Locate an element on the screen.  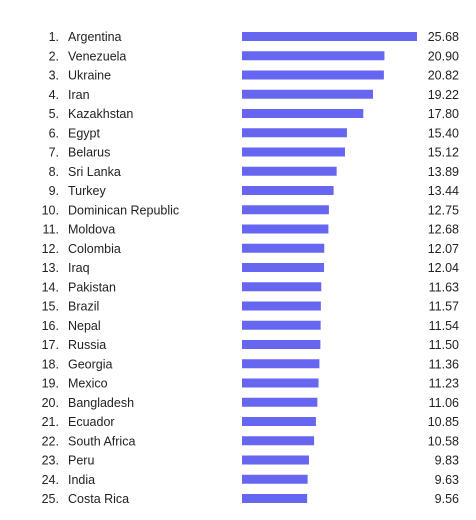
rank-label: 12. is located at coordinates (50, 249).